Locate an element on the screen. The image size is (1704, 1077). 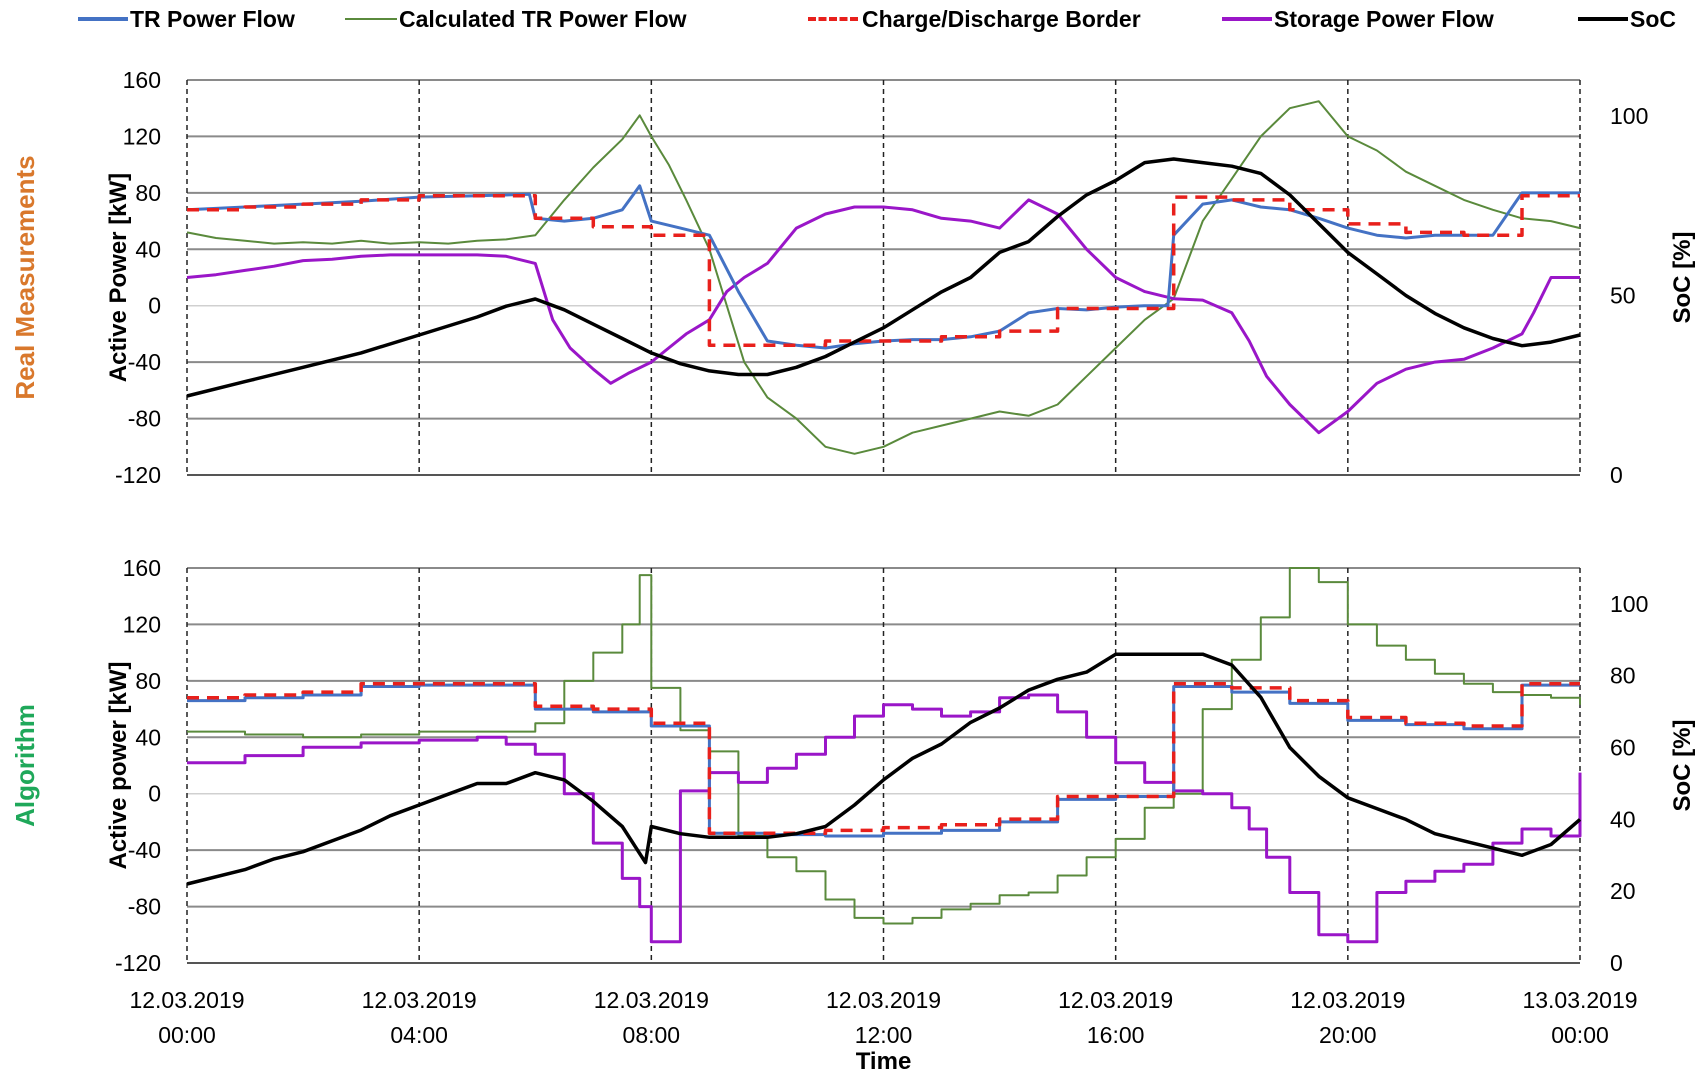
algo-y-tick-label: 80 is located at coordinates (148, 681).